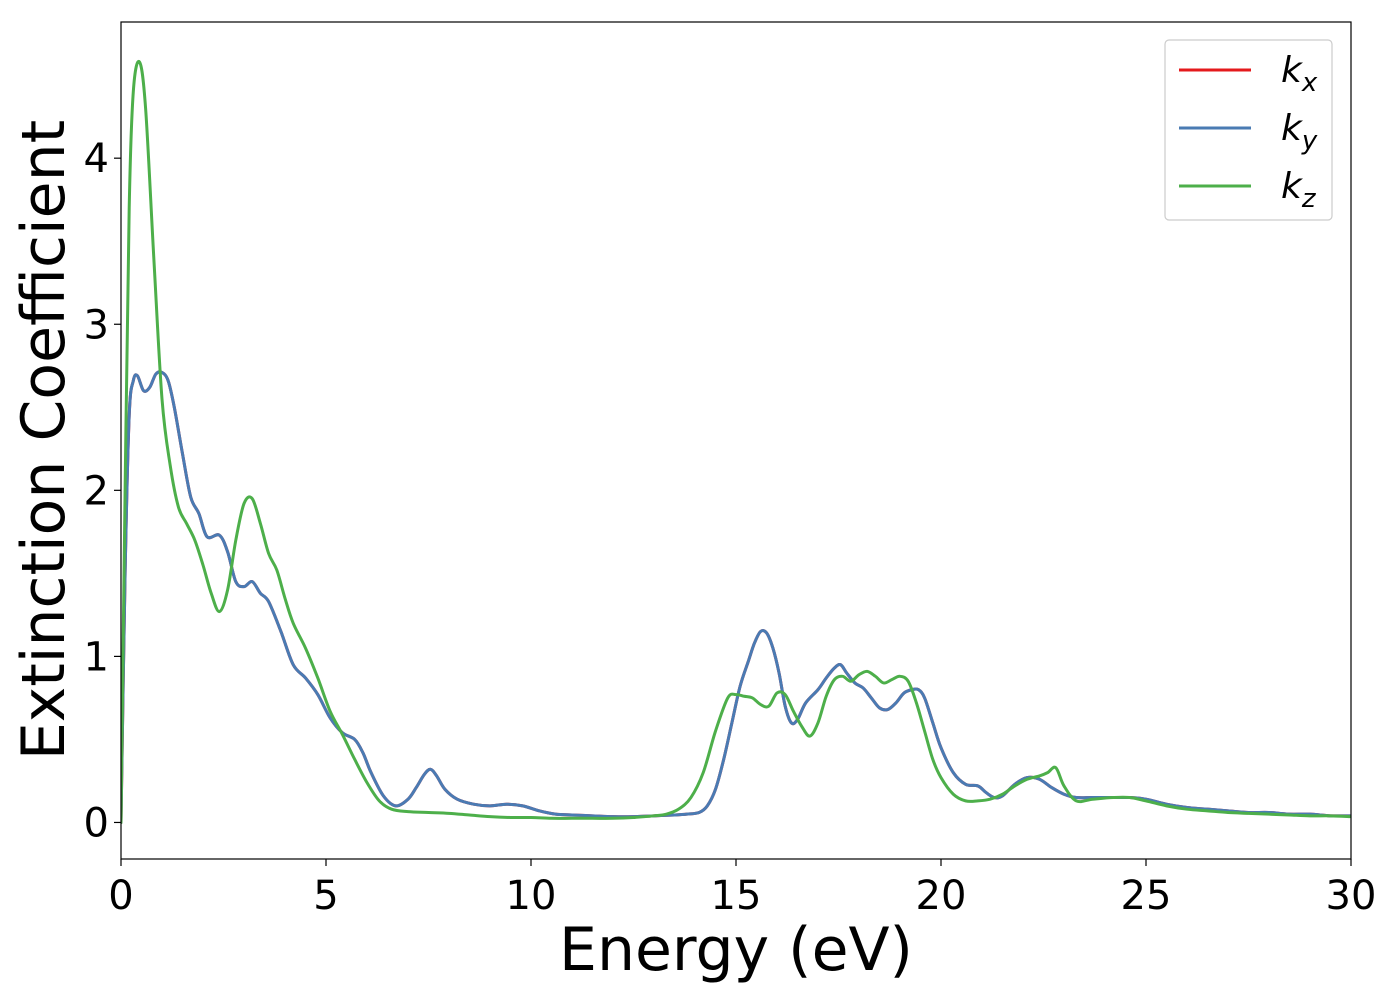 This screenshot has height=1000, width=1400. I want to click on x-tick-label: 25, so click(1146, 896).